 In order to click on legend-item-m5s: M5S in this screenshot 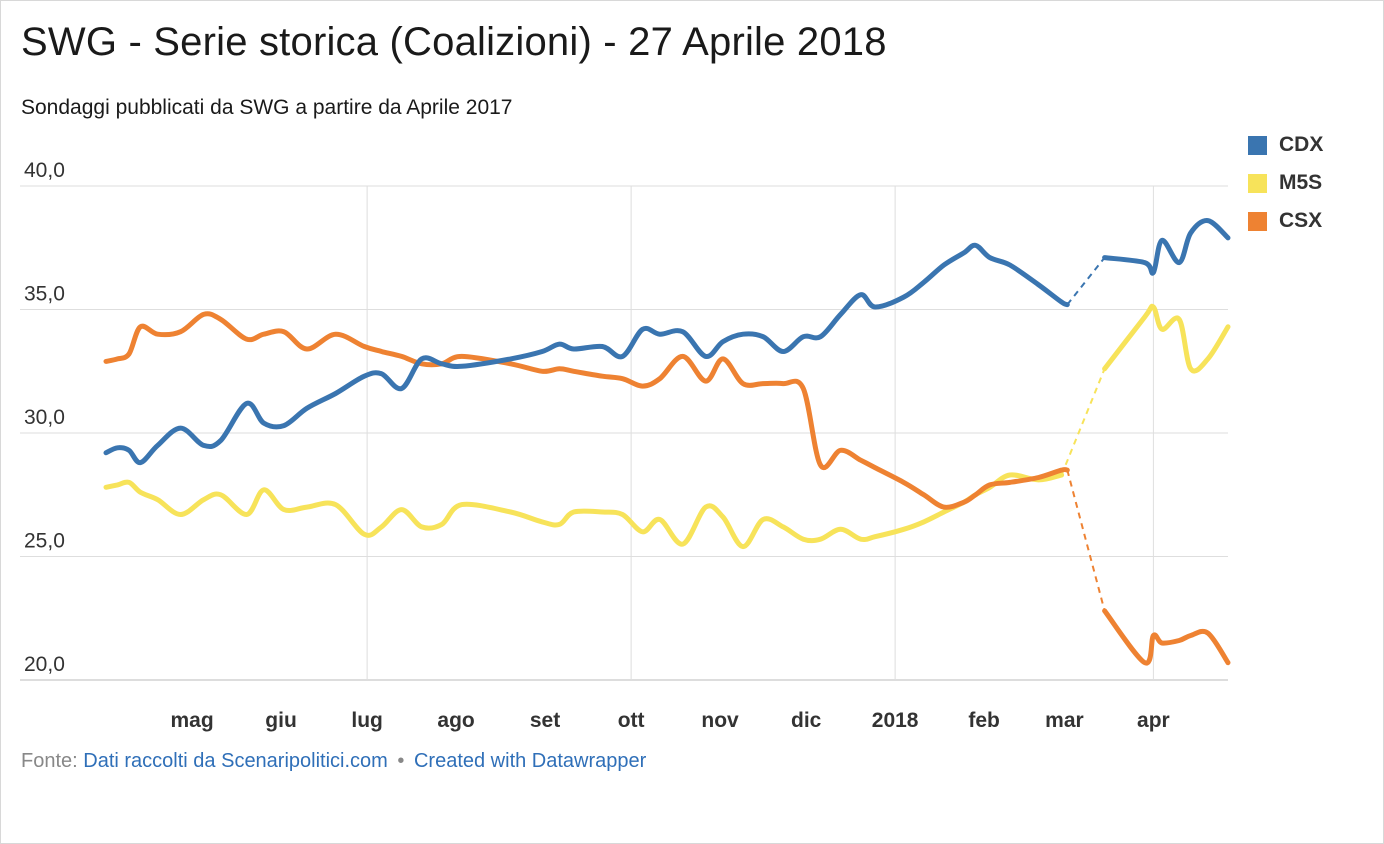, I will do `click(1285, 183)`.